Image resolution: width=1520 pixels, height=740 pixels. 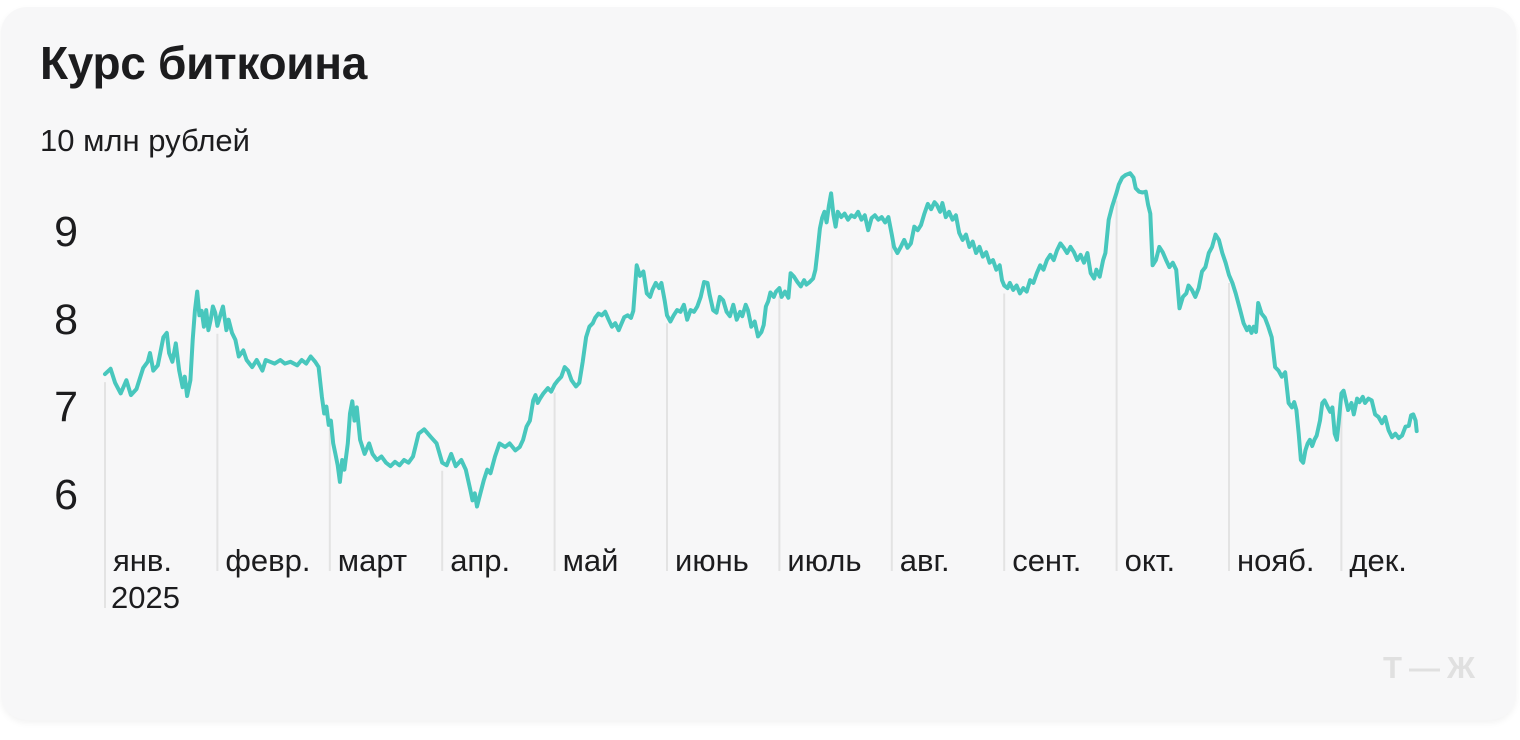 What do you see at coordinates (268, 560) in the screenshot?
I see `x-tick-feb: февр.` at bounding box center [268, 560].